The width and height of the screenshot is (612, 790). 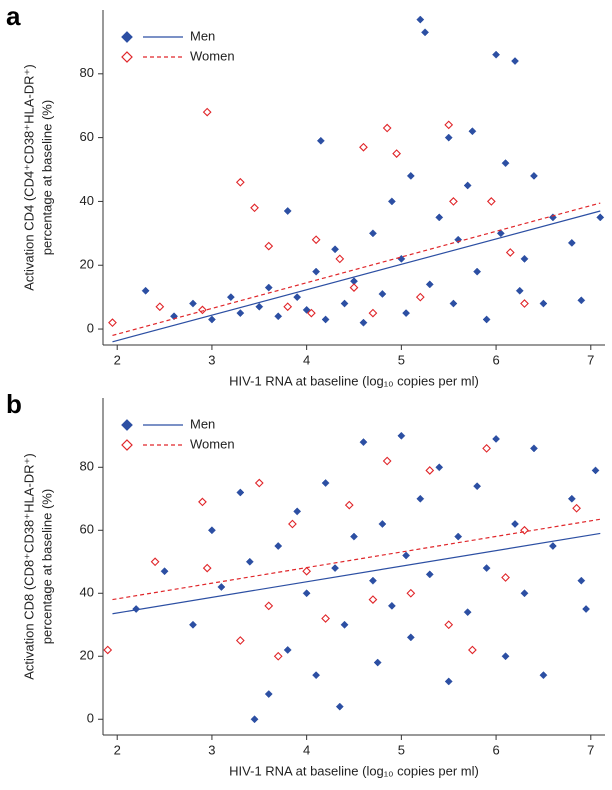 I want to click on legend-label: Women, so click(x=212, y=443).